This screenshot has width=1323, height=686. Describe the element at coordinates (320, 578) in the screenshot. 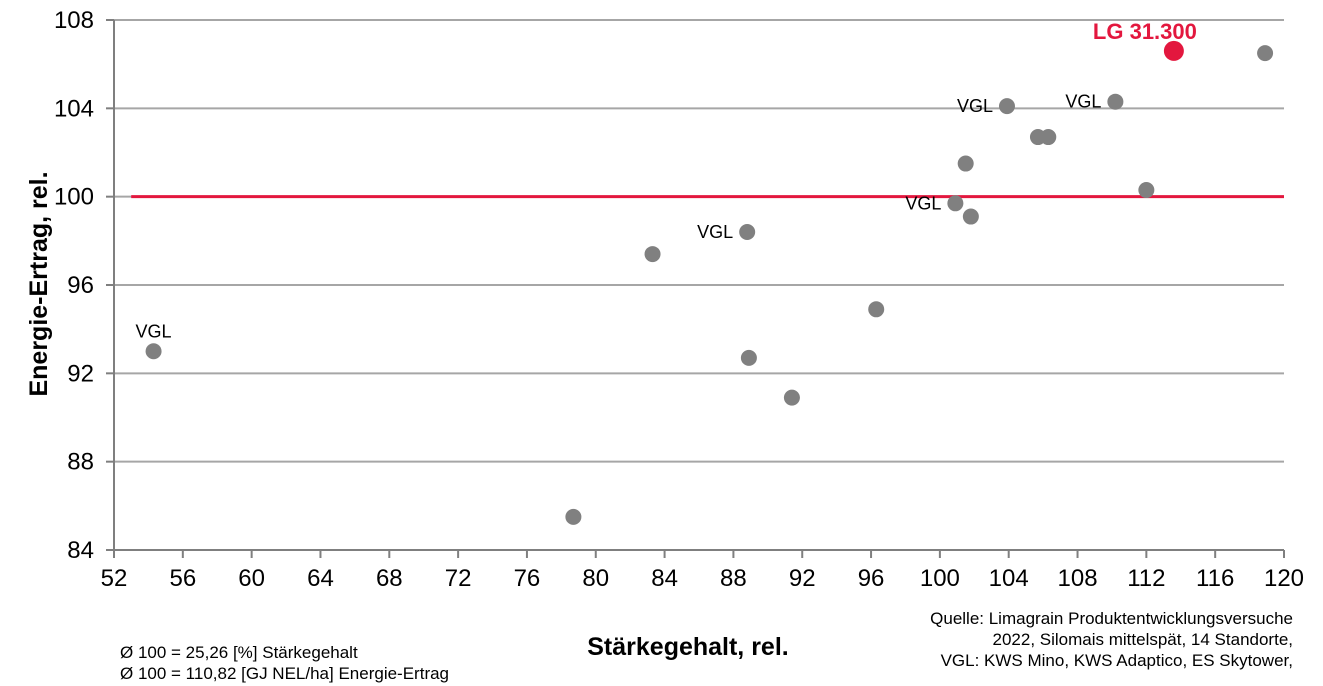

I see `x-tick-label-64: 64` at that location.